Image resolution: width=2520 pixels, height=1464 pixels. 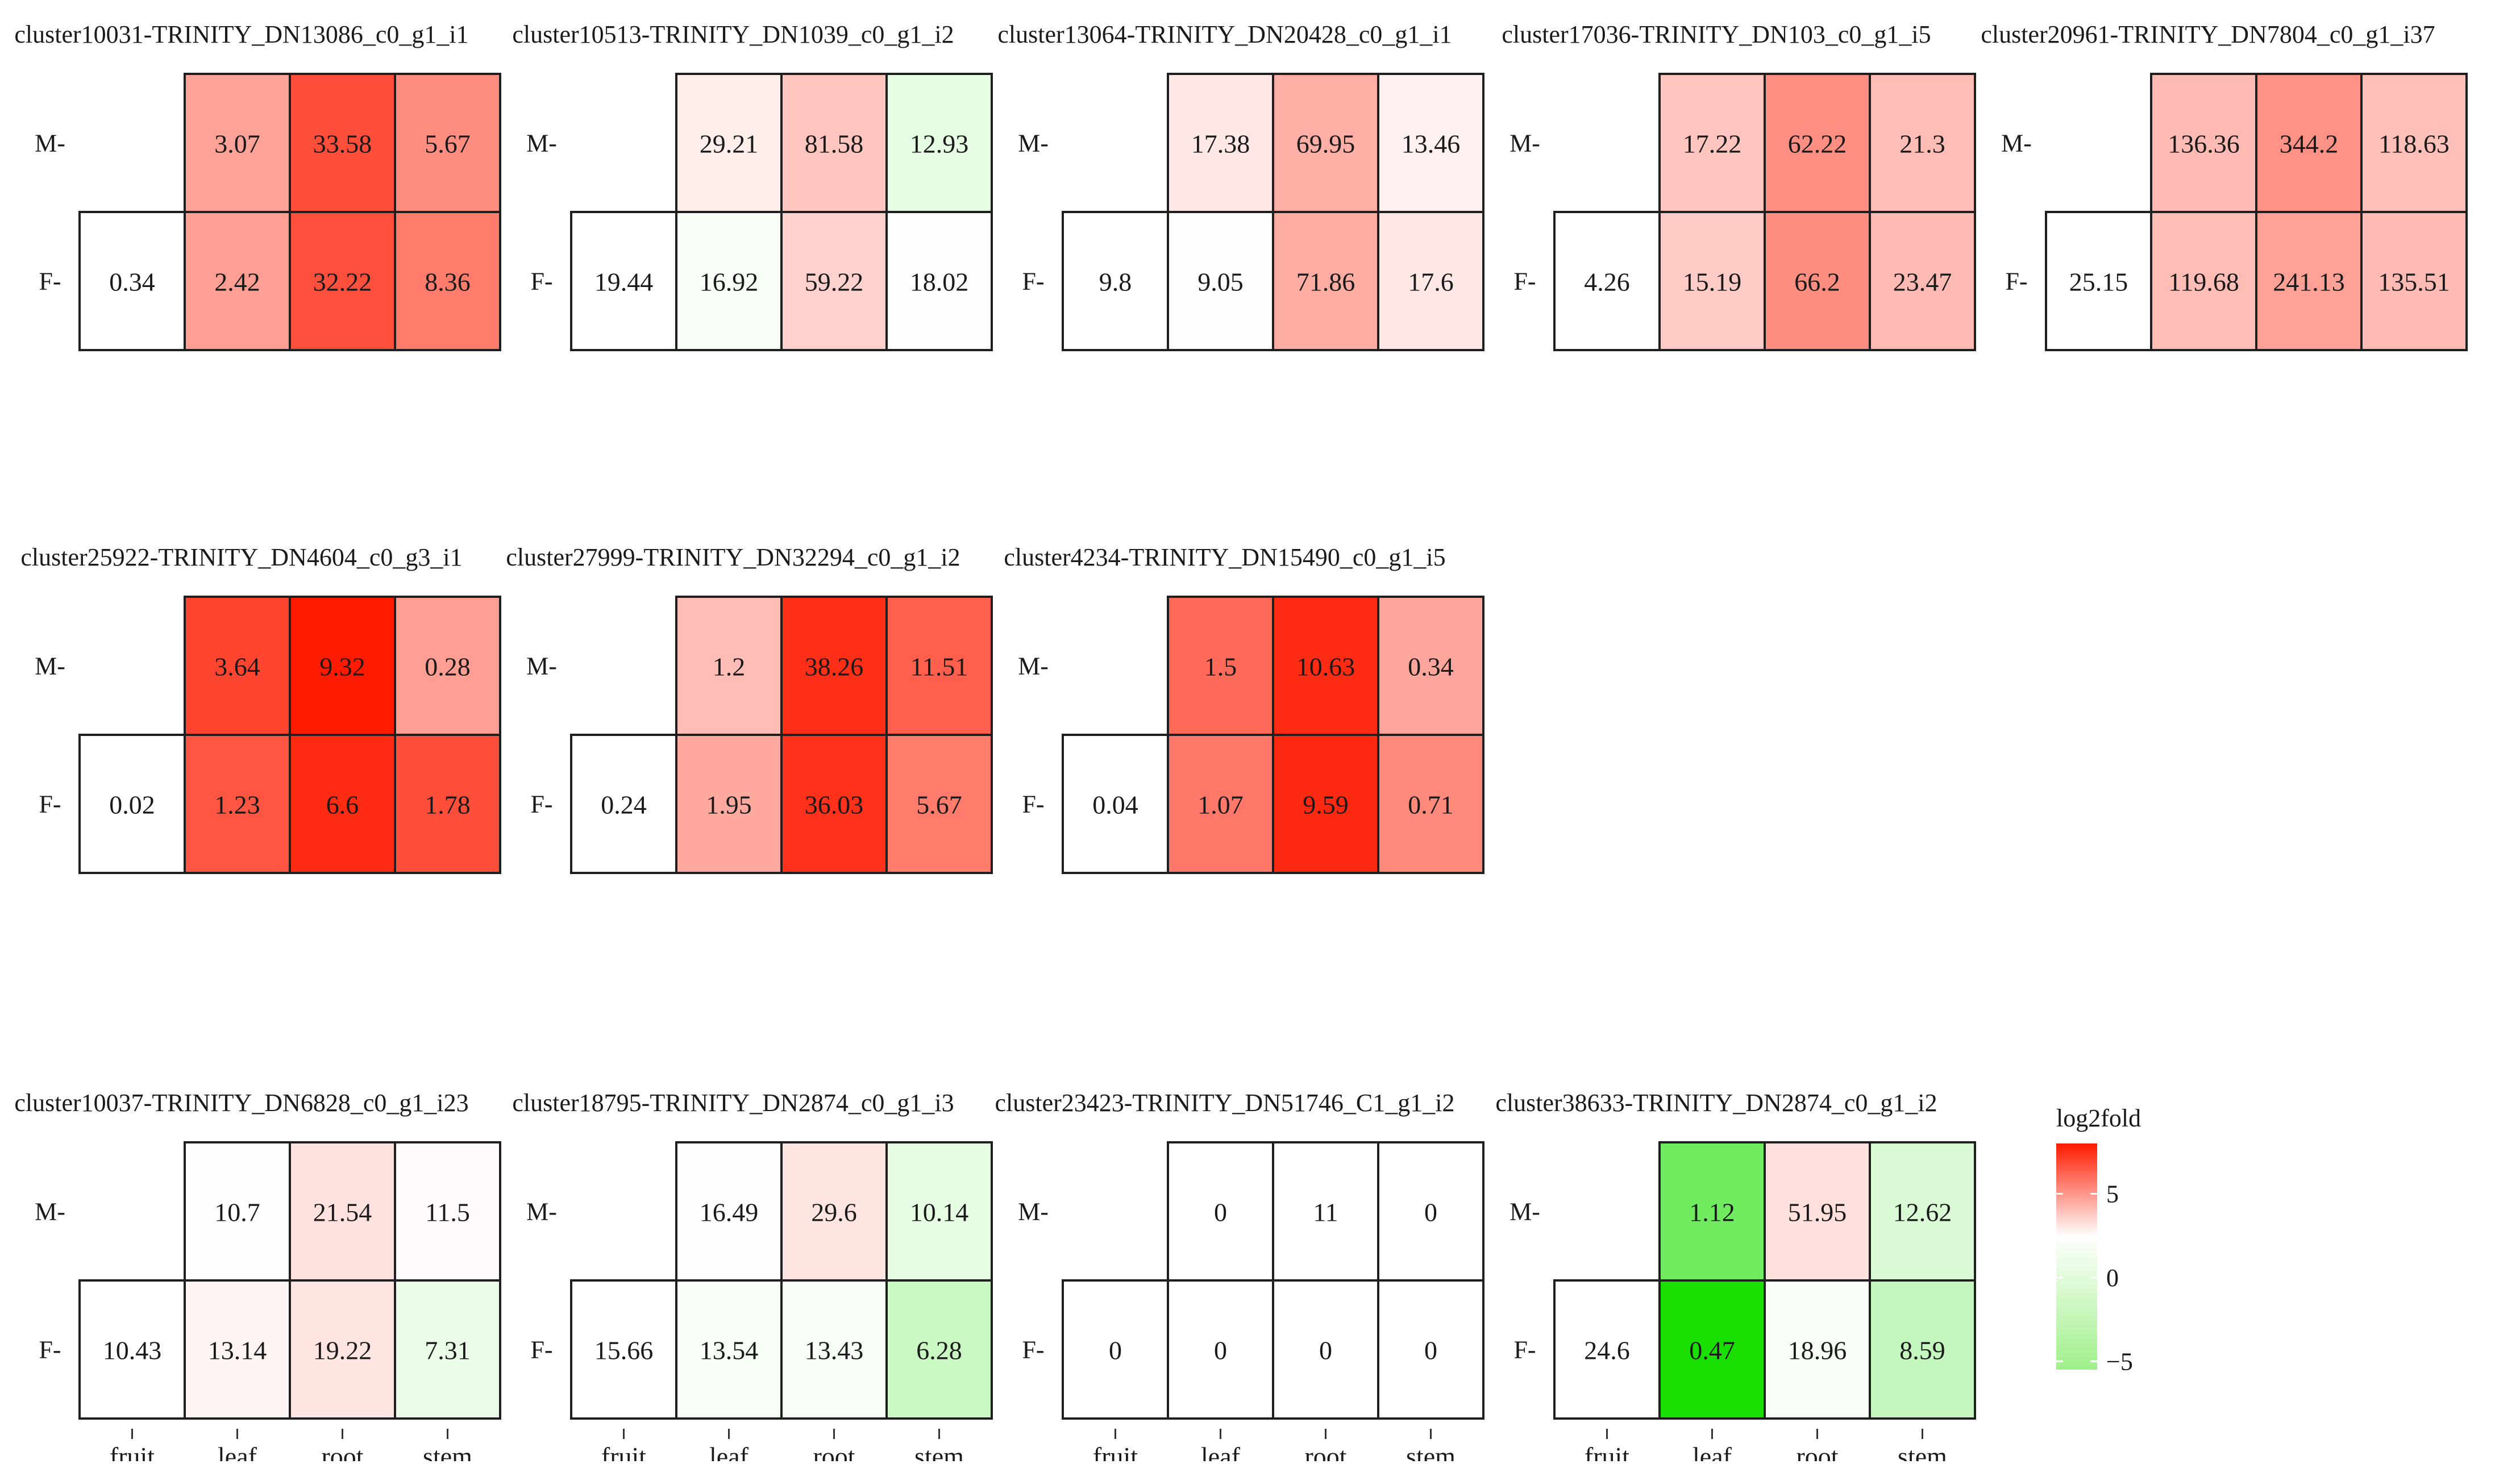 I want to click on cell-value: 21.54, so click(x=342, y=1212).